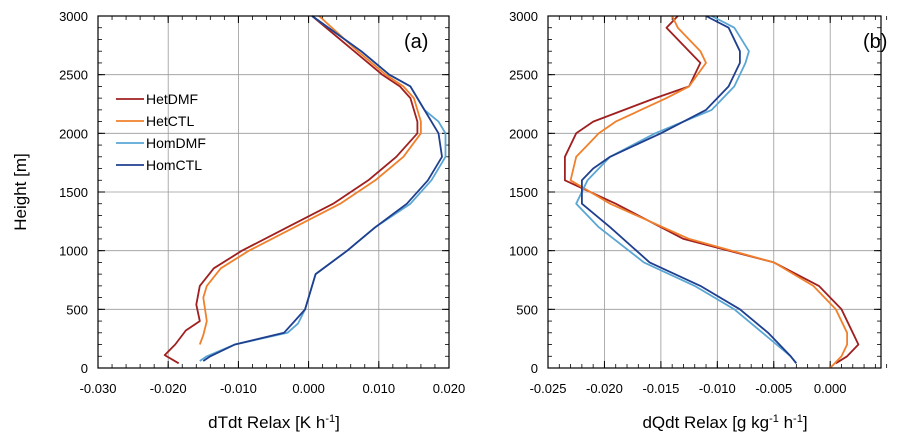 This screenshot has height=435, width=899. I want to click on panel-b-xlabel: dQdt Relax [g kg-1 h-1], so click(724, 422).